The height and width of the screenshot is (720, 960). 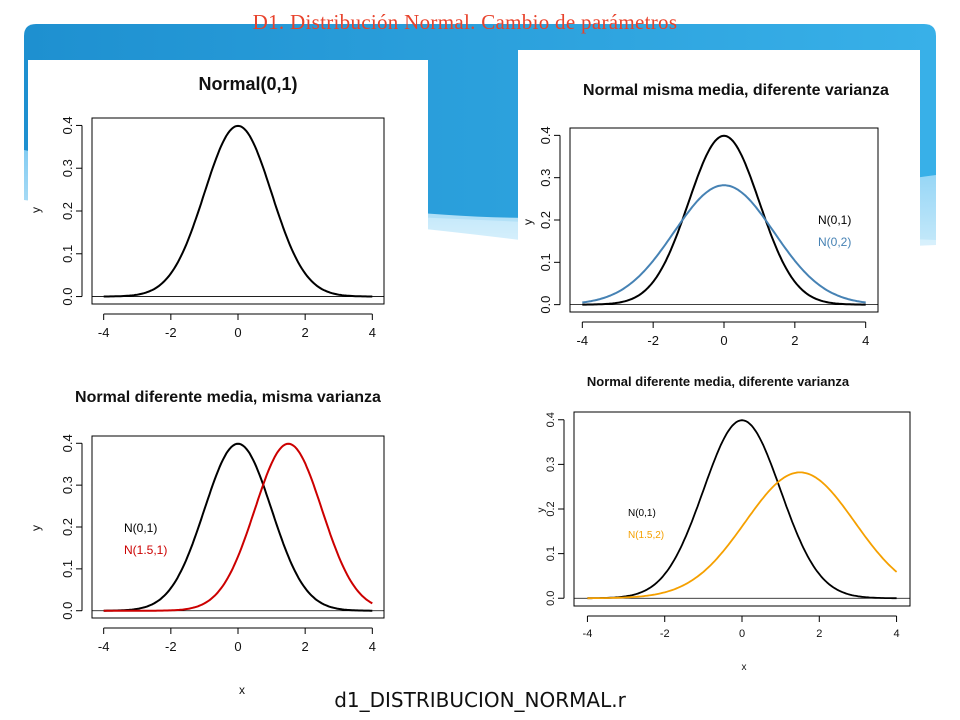 What do you see at coordinates (724, 244) in the screenshot?
I see `series-line-n-0-2-` at bounding box center [724, 244].